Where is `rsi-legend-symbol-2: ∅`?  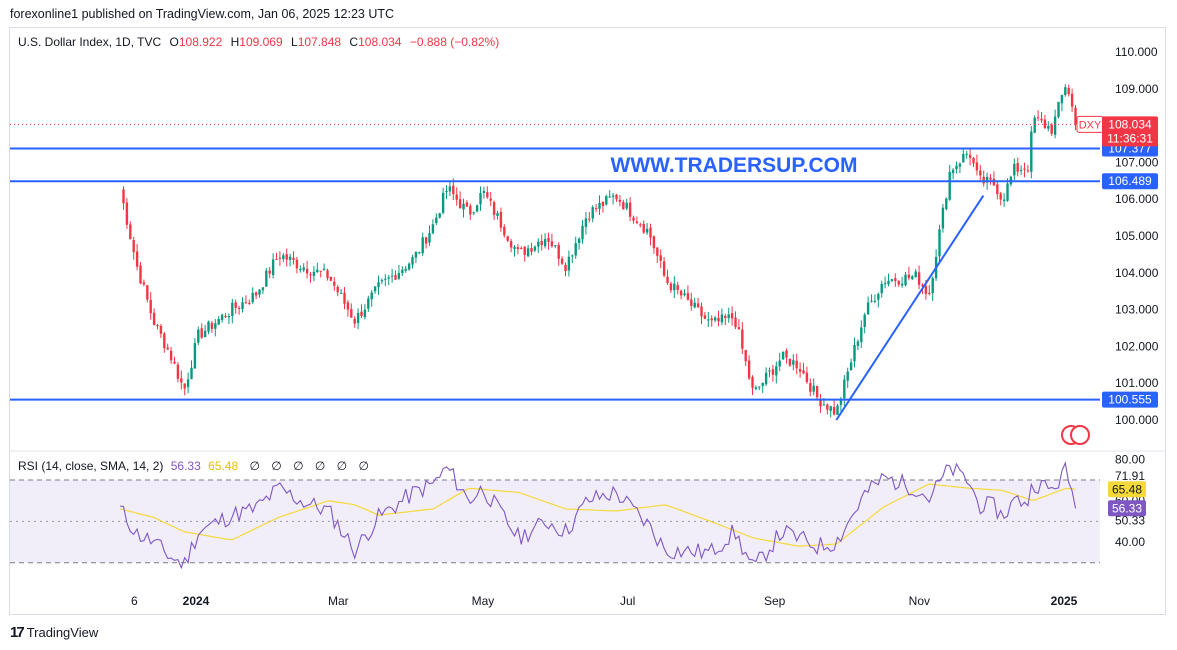
rsi-legend-symbol-2: ∅ is located at coordinates (276, 466).